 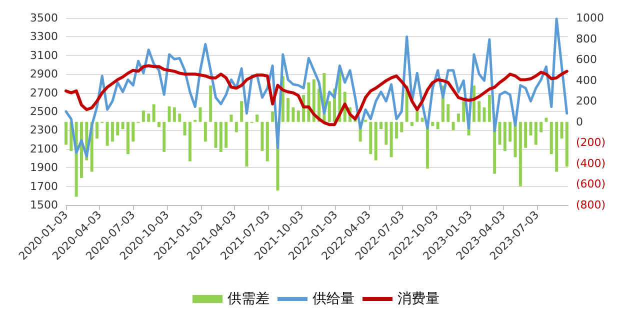 What do you see at coordinates (586, 59) in the screenshot?
I see `y2-tick-label: 600` at bounding box center [586, 59].